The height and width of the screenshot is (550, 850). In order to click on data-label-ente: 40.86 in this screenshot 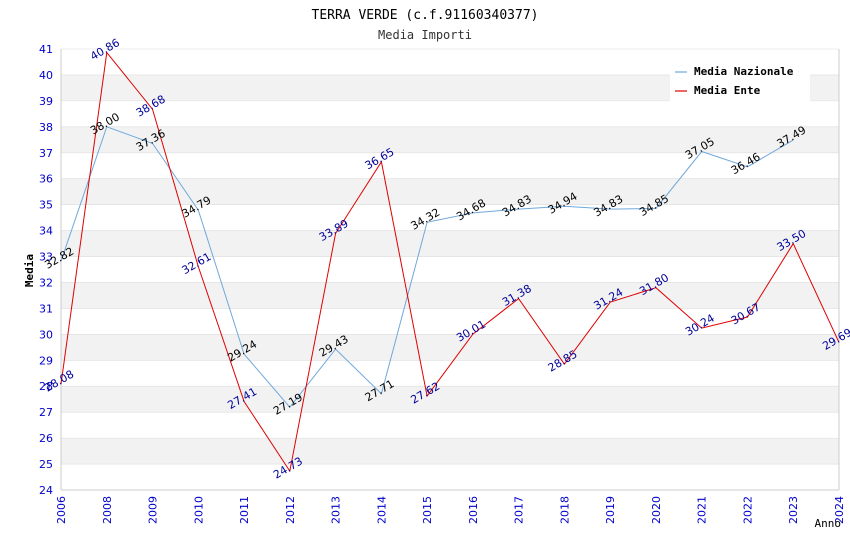, I will do `click(105, 49)`.